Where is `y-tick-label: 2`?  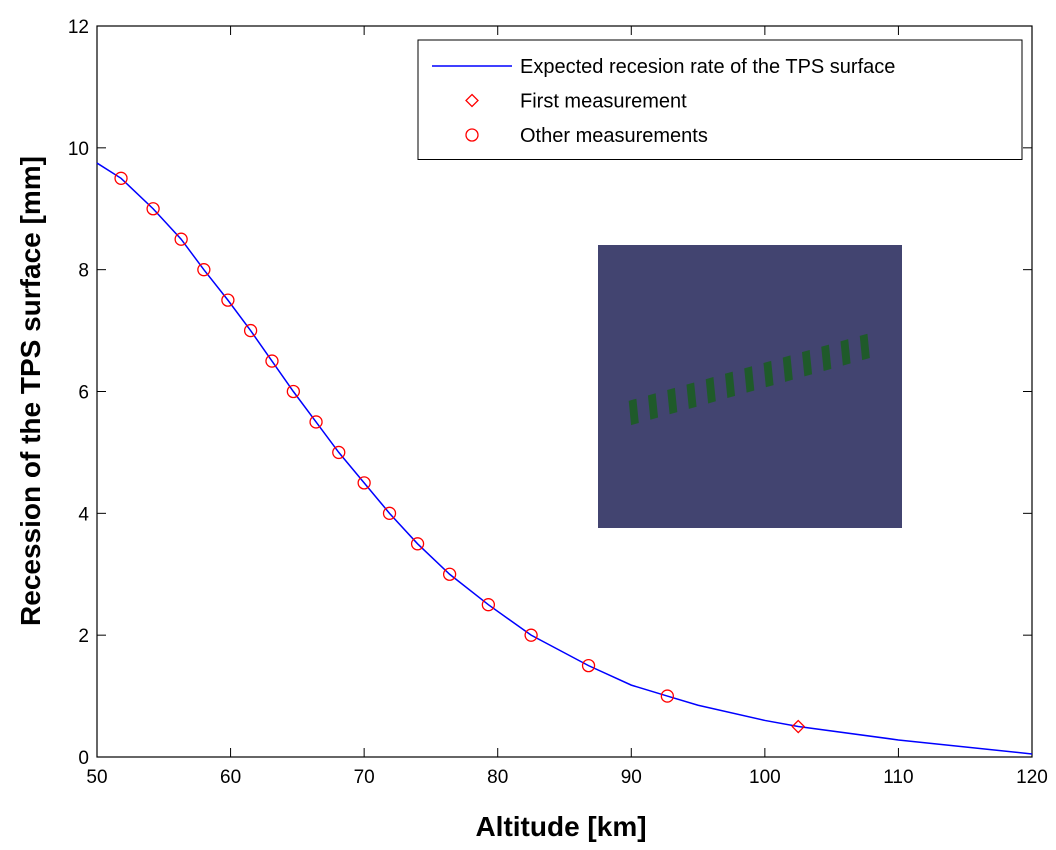
y-tick-label: 2 is located at coordinates (83, 636).